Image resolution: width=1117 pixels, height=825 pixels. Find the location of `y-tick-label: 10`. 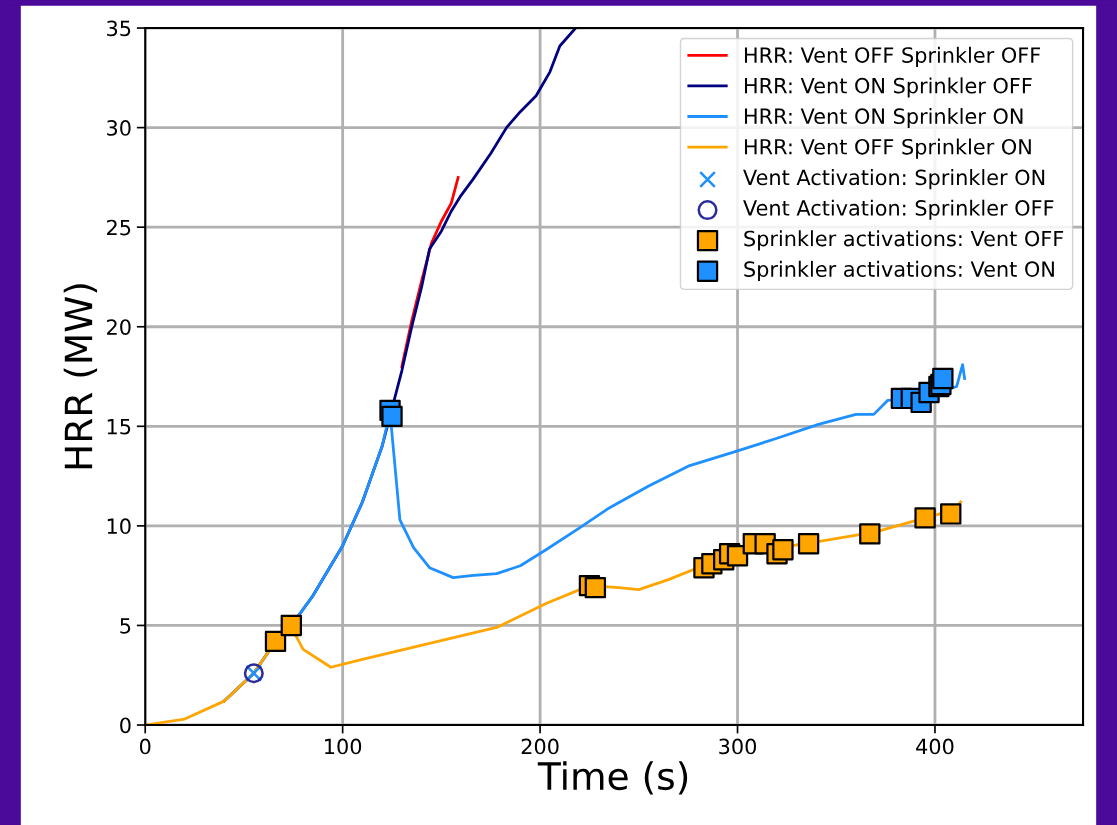

y-tick-label: 10 is located at coordinates (119, 526).